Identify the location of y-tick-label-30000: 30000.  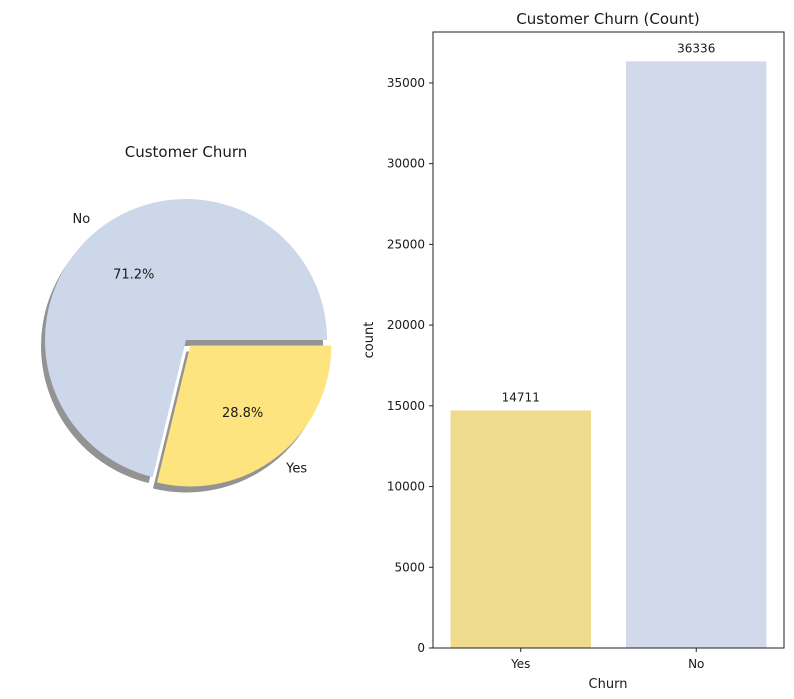
(406, 164).